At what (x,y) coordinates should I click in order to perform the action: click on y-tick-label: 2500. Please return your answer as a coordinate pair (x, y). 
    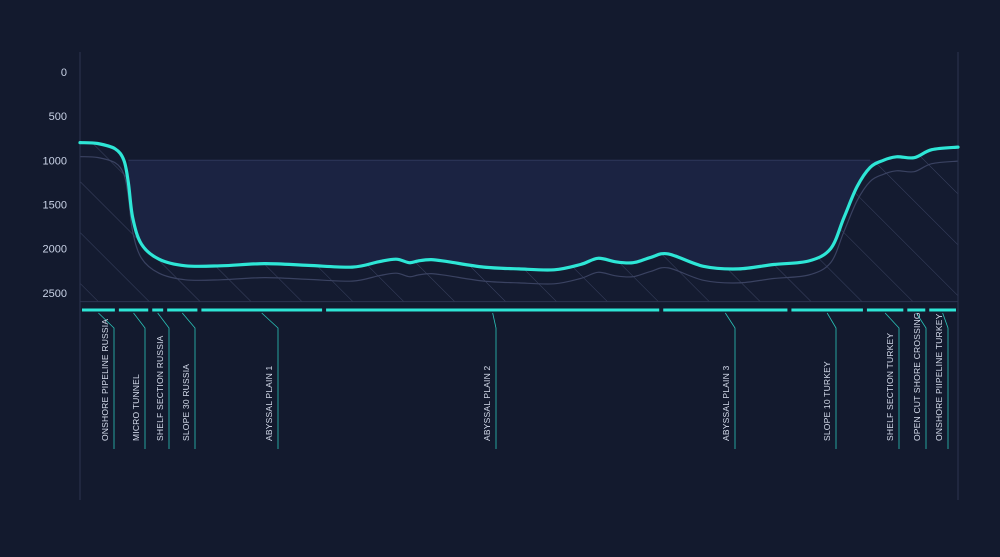
    Looking at the image, I should click on (55, 294).